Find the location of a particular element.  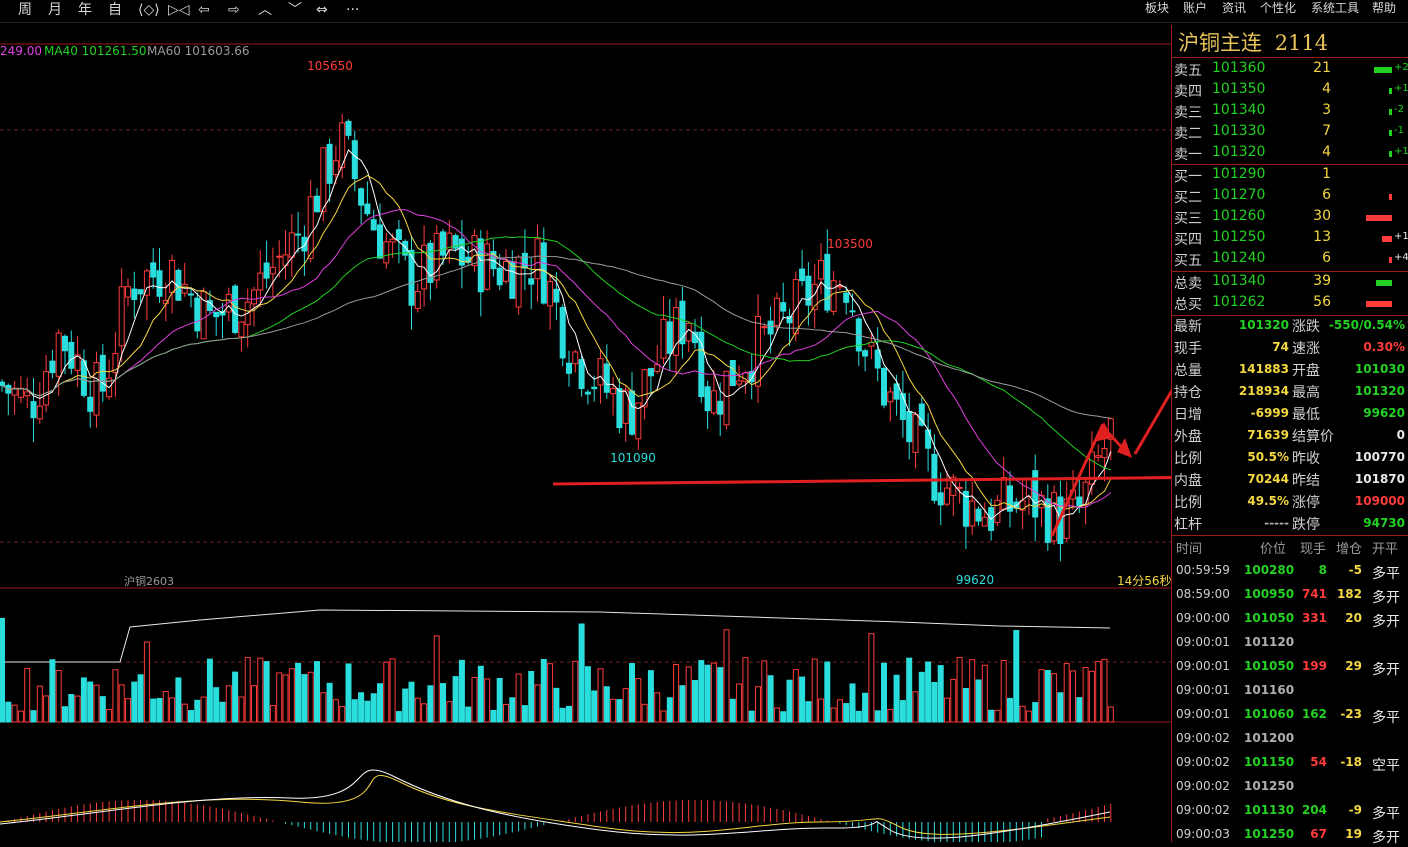

toolbar-btn-10: ⇔ is located at coordinates (322, 10).